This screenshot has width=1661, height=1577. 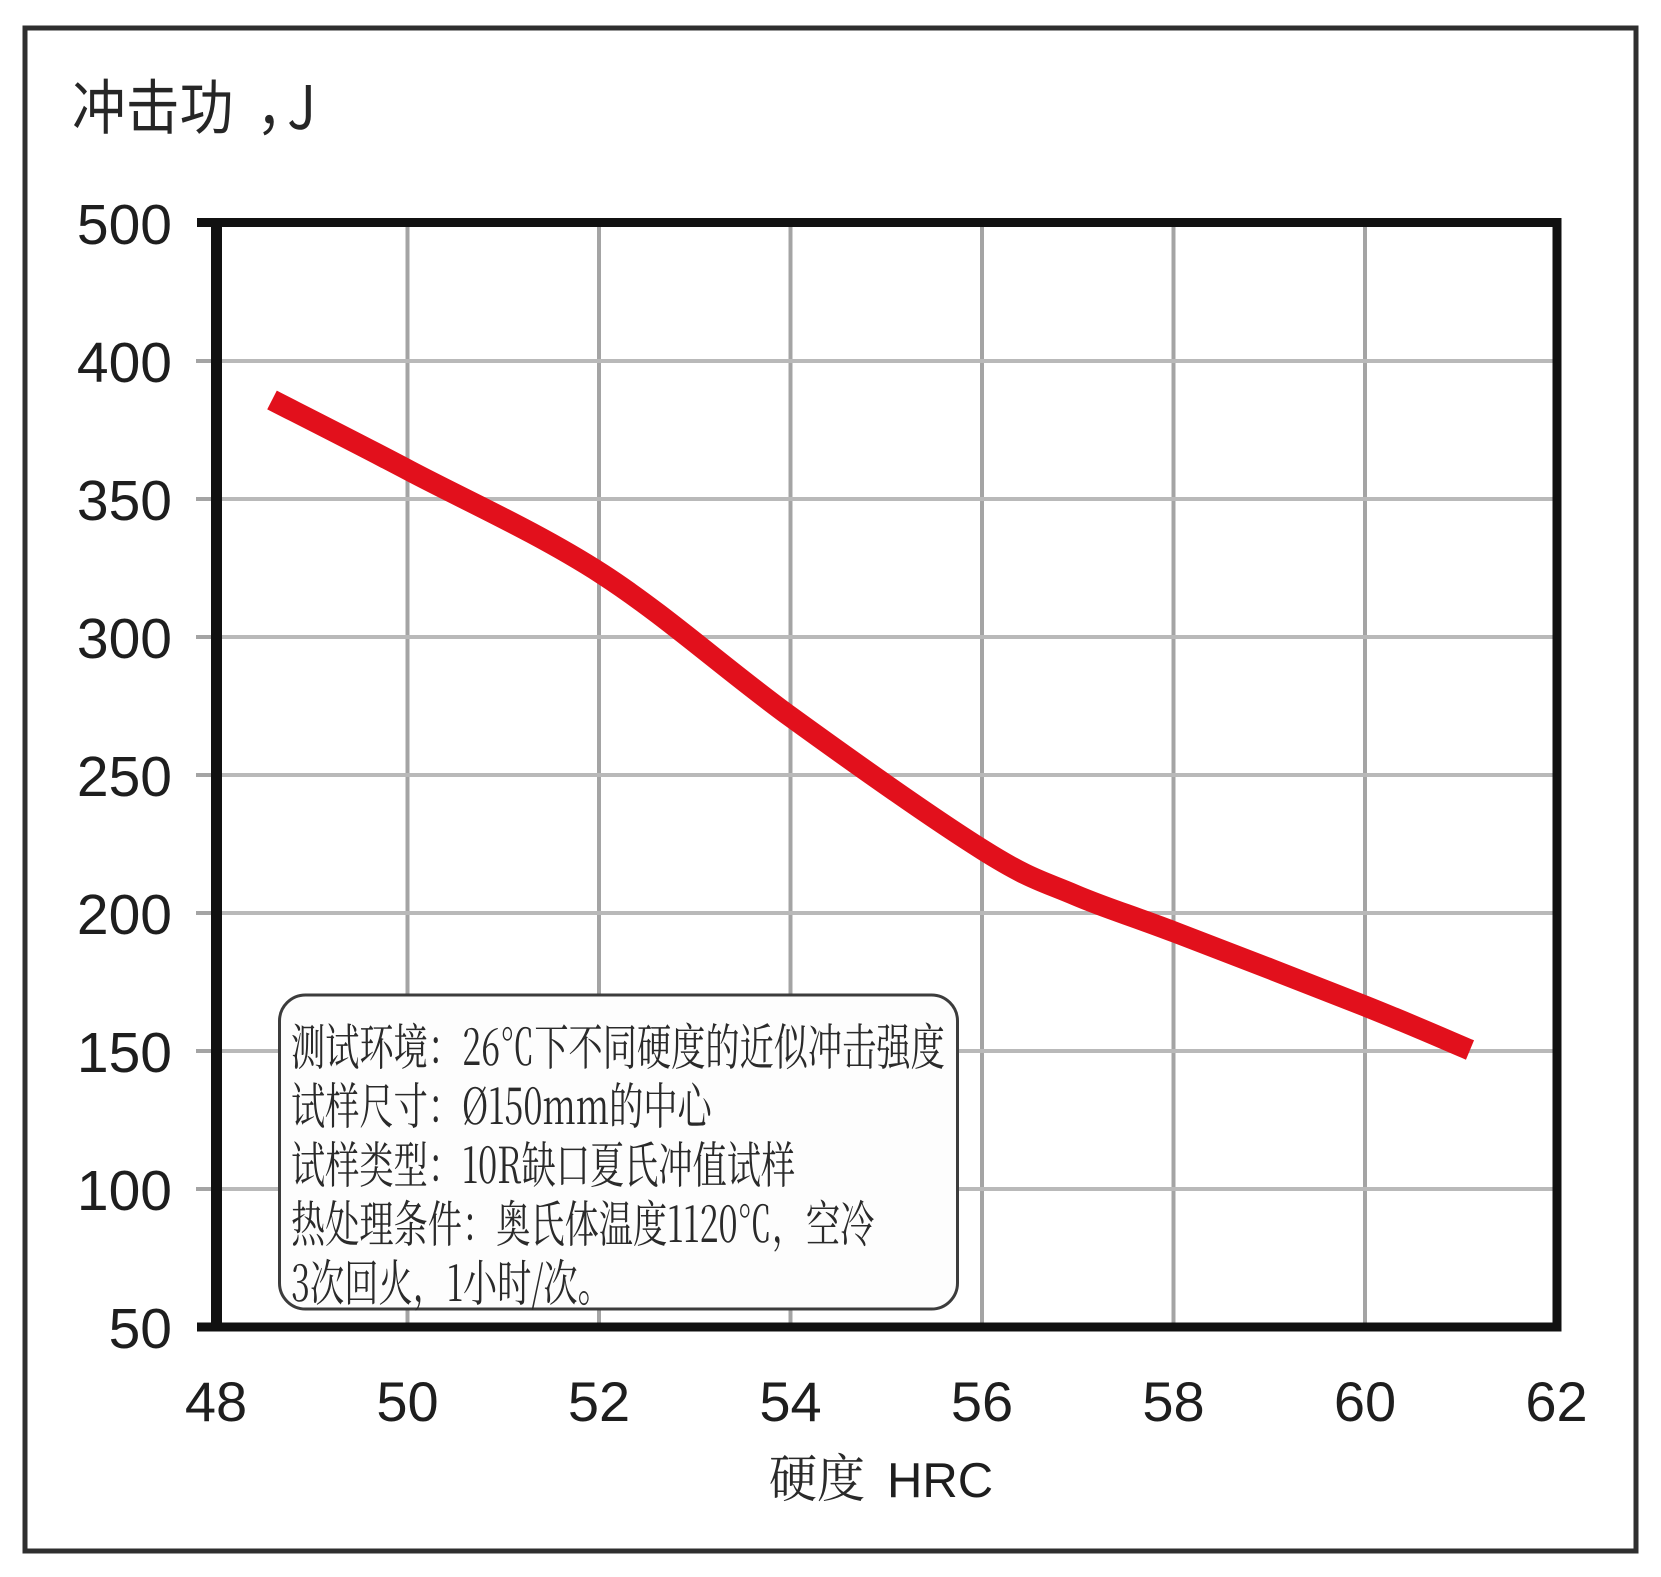 I want to click on svg-text: 54, so click(x=790, y=1401).